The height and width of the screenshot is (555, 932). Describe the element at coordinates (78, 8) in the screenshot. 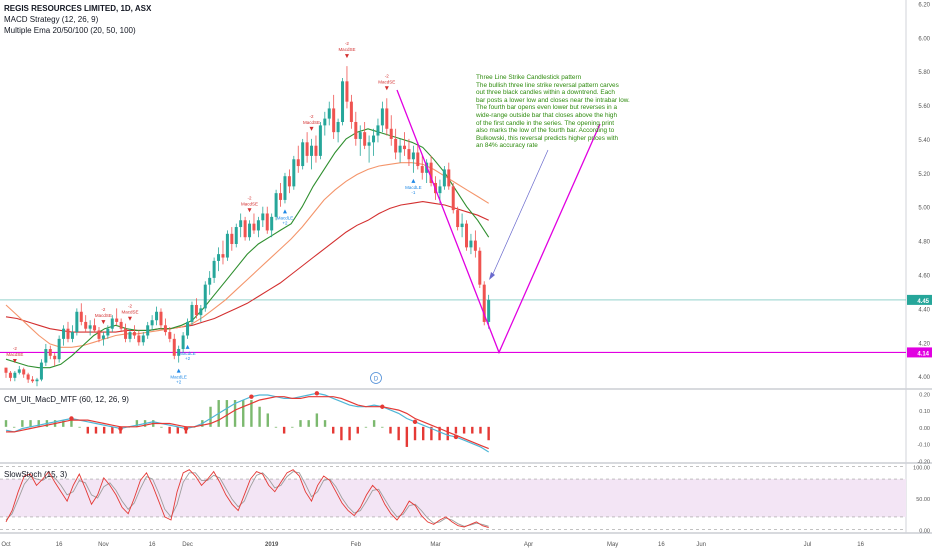

I see `symbol-title: REGIS RESOURCES LIMITED, 1D, ASX` at that location.